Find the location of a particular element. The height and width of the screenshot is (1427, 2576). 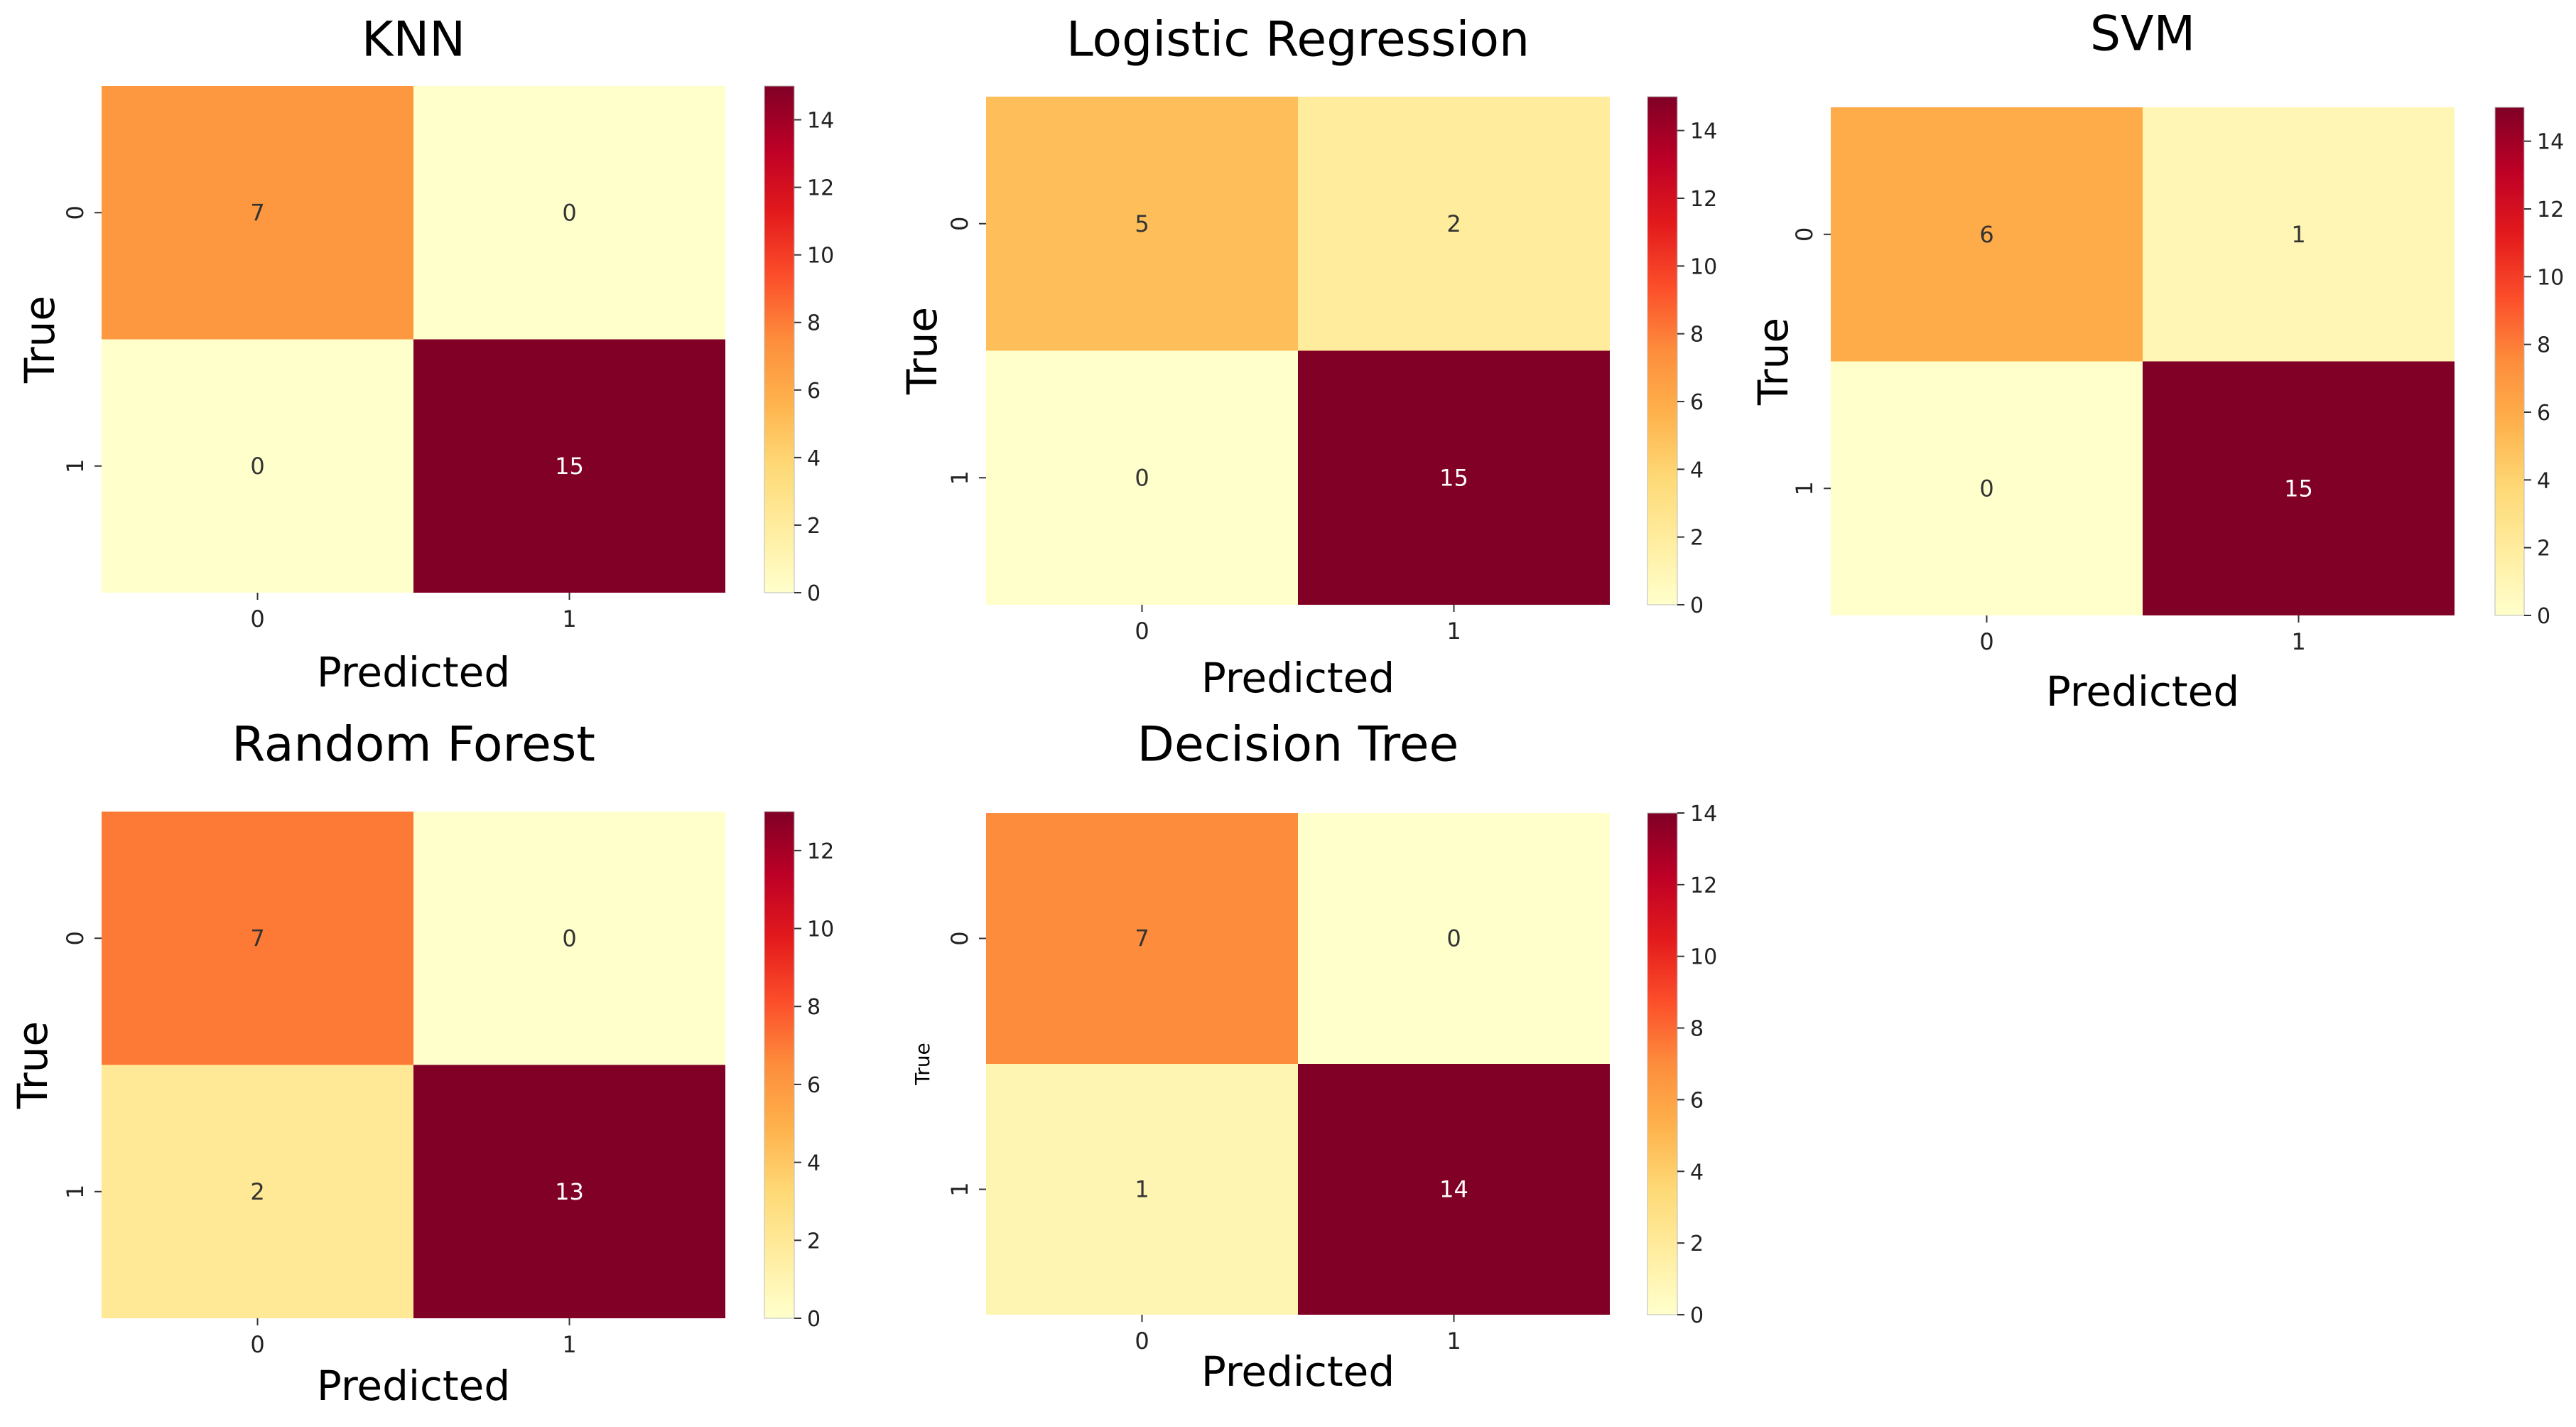

chart-title: SVM is located at coordinates (2142, 34).